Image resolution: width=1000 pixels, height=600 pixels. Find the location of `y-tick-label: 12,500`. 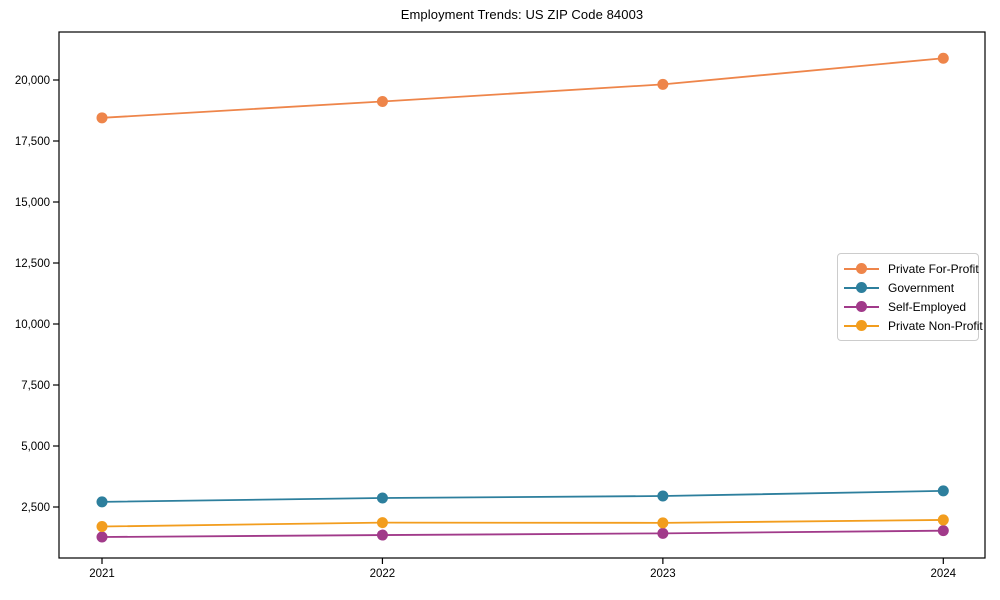

y-tick-label: 12,500 is located at coordinates (32, 264).